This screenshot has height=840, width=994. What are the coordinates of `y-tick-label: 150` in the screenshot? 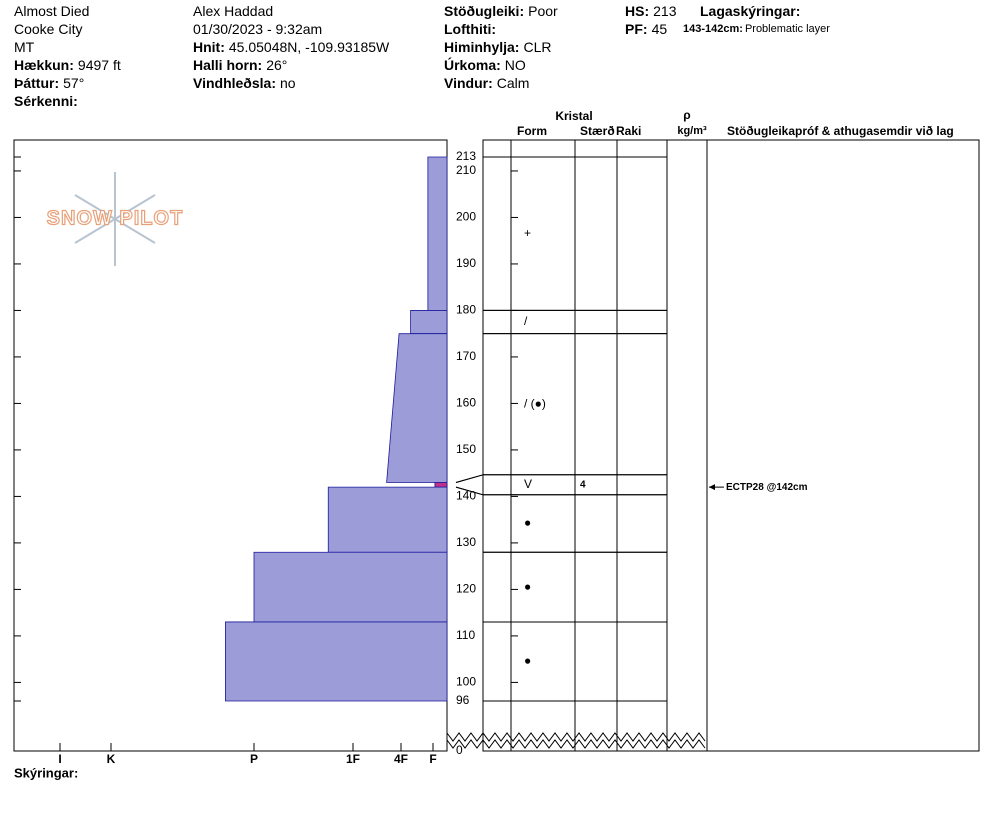 It's located at (466, 449).